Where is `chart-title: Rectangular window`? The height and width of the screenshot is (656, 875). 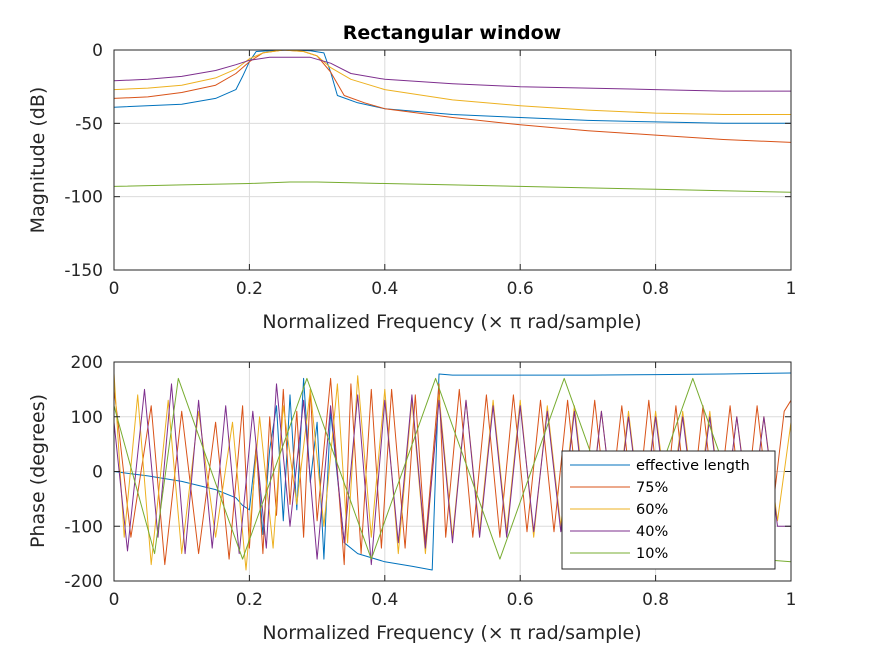
chart-title: Rectangular window is located at coordinates (452, 33).